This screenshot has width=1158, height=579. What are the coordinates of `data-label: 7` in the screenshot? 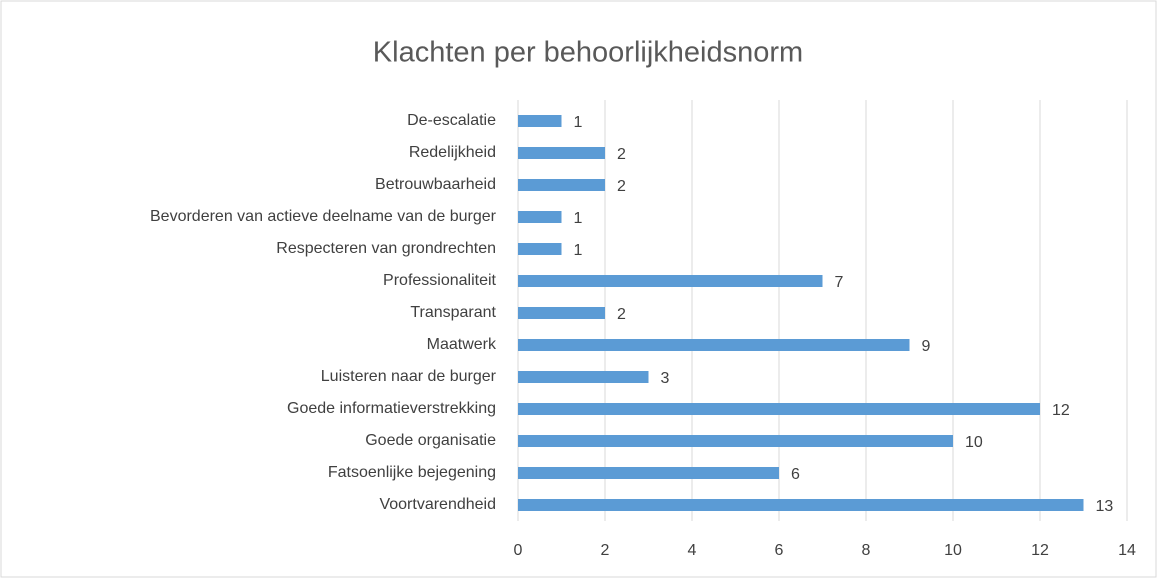 It's located at (839, 282).